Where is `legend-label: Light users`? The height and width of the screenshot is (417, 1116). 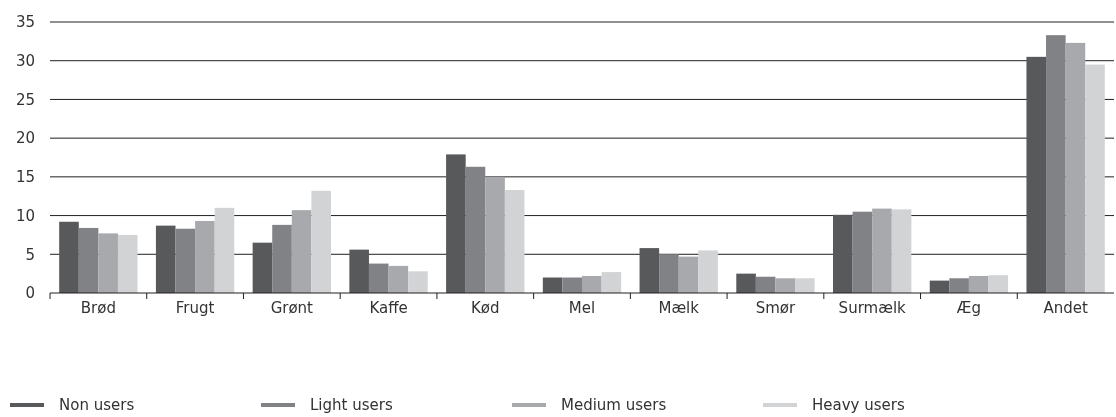 legend-label: Light users is located at coordinates (351, 405).